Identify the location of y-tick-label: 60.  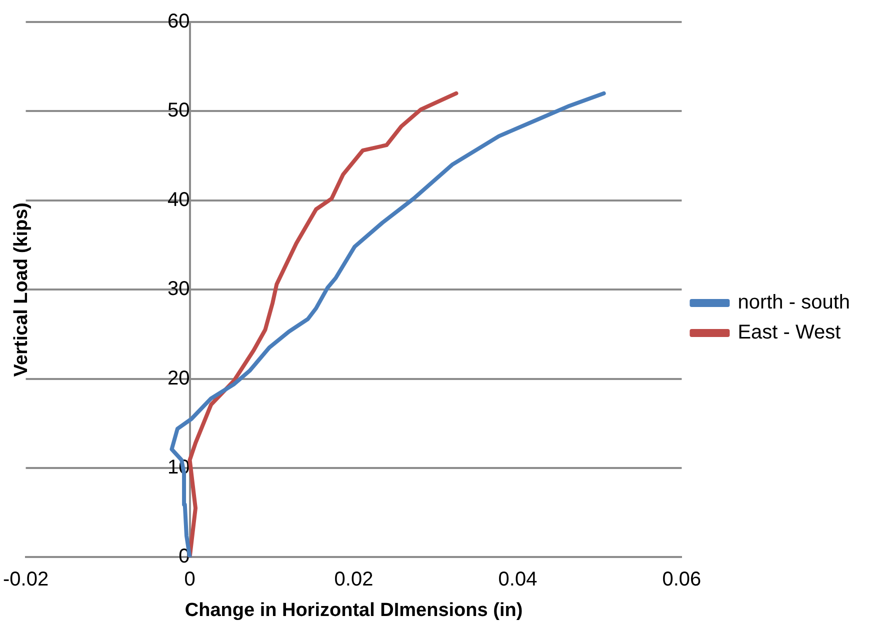
(179, 21).